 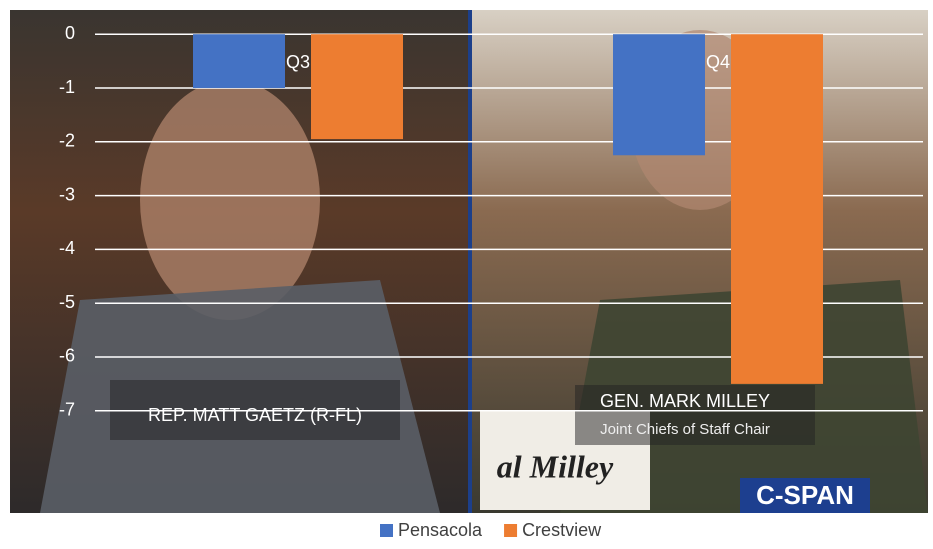 What do you see at coordinates (67, 356) in the screenshot?
I see `y-tick-label: -6` at bounding box center [67, 356].